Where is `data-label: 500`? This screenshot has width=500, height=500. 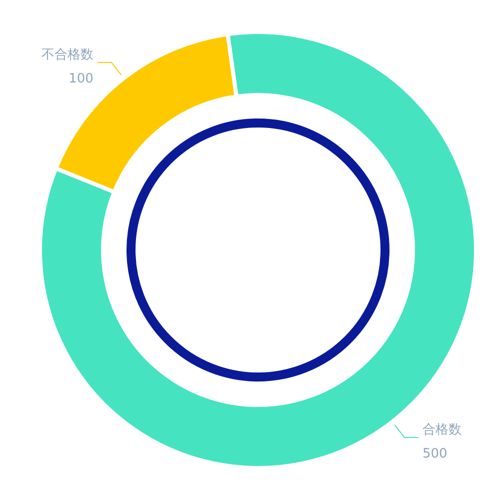
data-label: 500 is located at coordinates (435, 454).